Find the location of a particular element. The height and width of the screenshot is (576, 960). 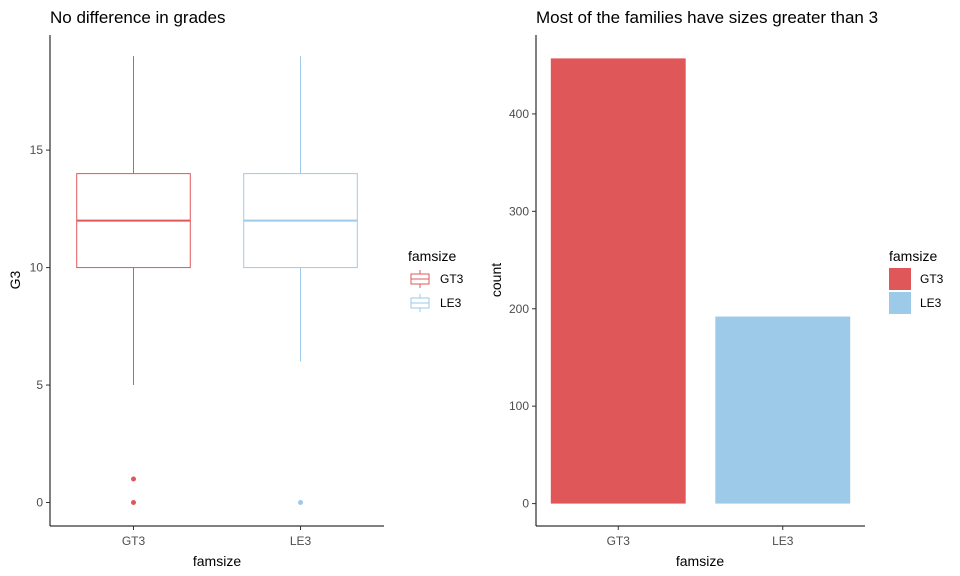

y-tick-label: 100 is located at coordinates (519, 406).